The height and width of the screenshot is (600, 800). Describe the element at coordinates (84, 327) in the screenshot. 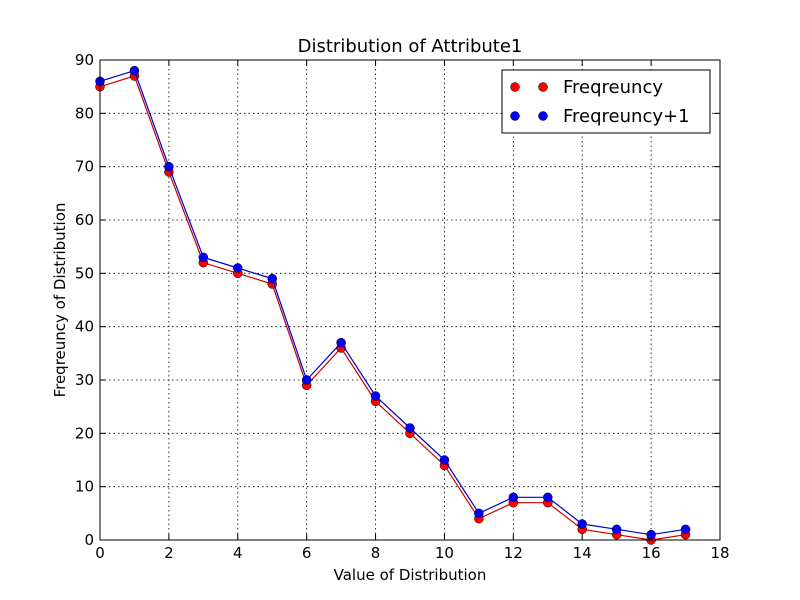

I see `y-tick-label: 40` at that location.